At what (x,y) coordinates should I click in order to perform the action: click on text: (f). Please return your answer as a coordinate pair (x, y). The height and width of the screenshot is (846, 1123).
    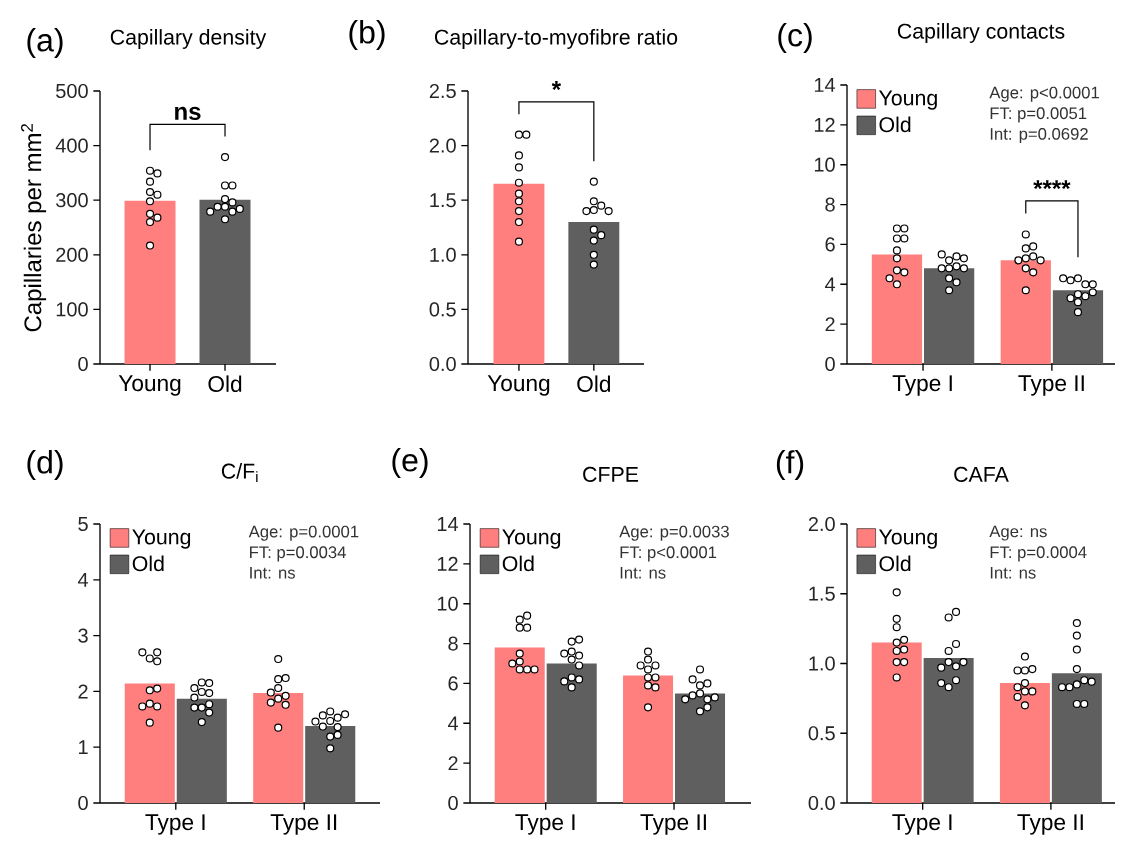
    Looking at the image, I should click on (790, 465).